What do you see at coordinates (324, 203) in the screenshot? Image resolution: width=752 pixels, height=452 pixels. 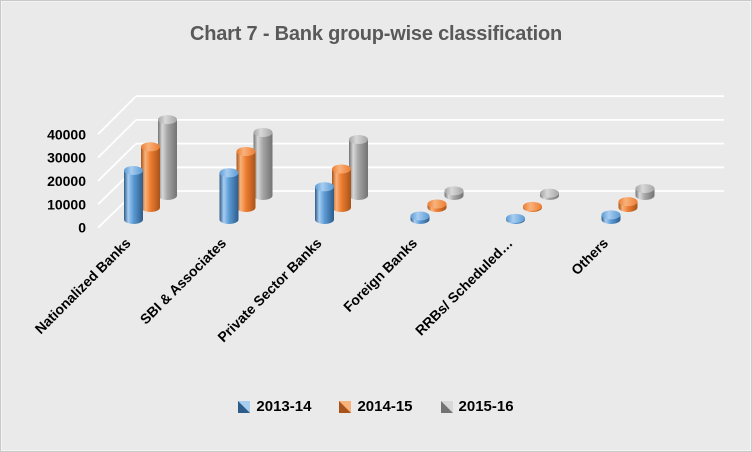 I see `cylinder-bar-2013-14-Private Sector Banks` at bounding box center [324, 203].